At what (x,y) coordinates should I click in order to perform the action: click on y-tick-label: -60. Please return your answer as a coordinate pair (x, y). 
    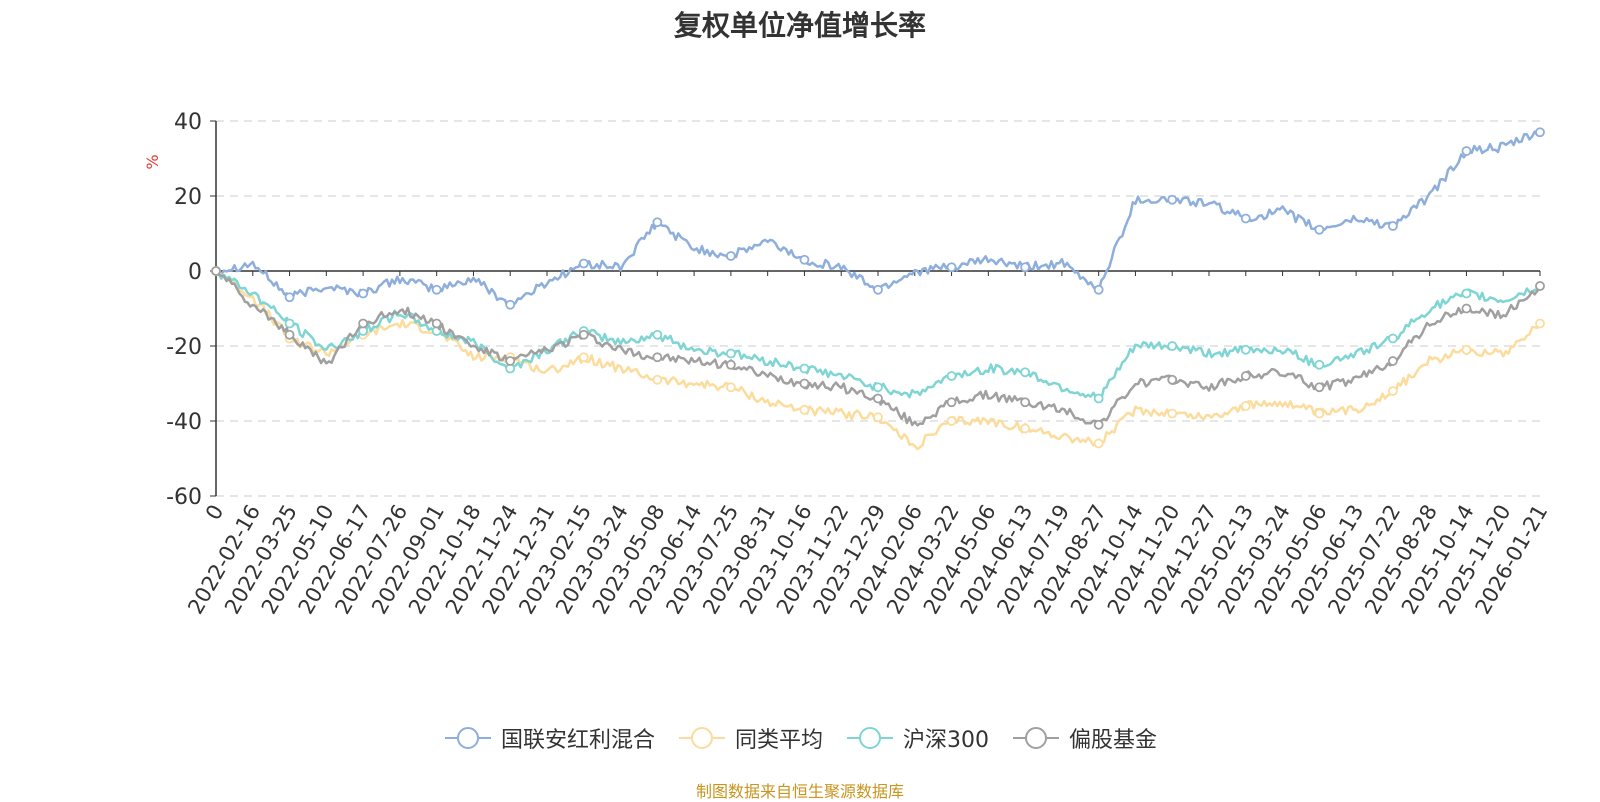
    Looking at the image, I should click on (184, 497).